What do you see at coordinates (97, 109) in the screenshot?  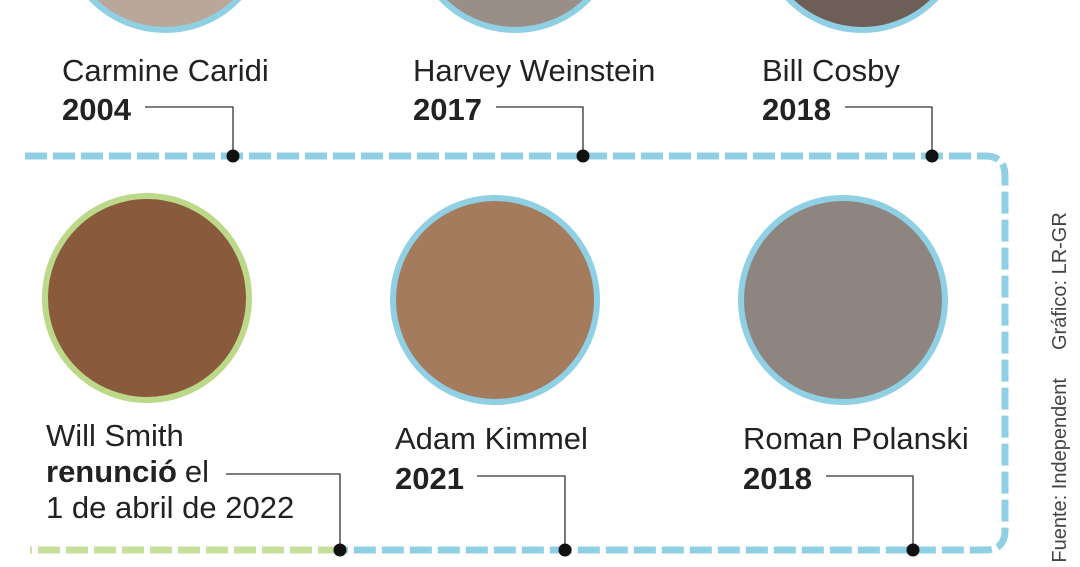 I see `year: 2004` at bounding box center [97, 109].